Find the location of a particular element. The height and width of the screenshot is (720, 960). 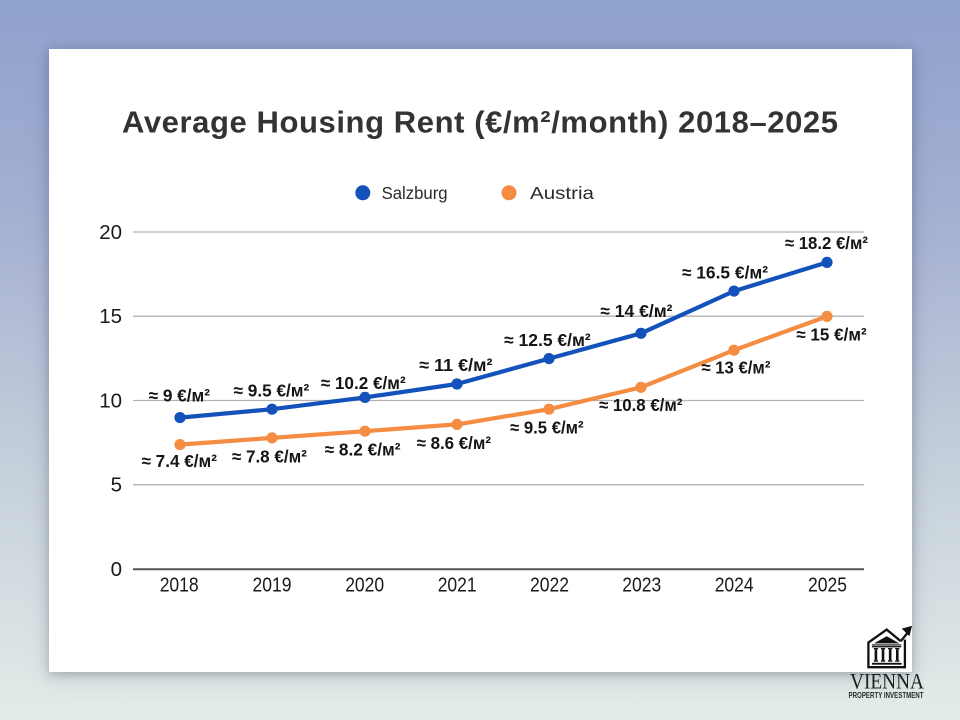

svg-text: 0 is located at coordinates (116, 569).